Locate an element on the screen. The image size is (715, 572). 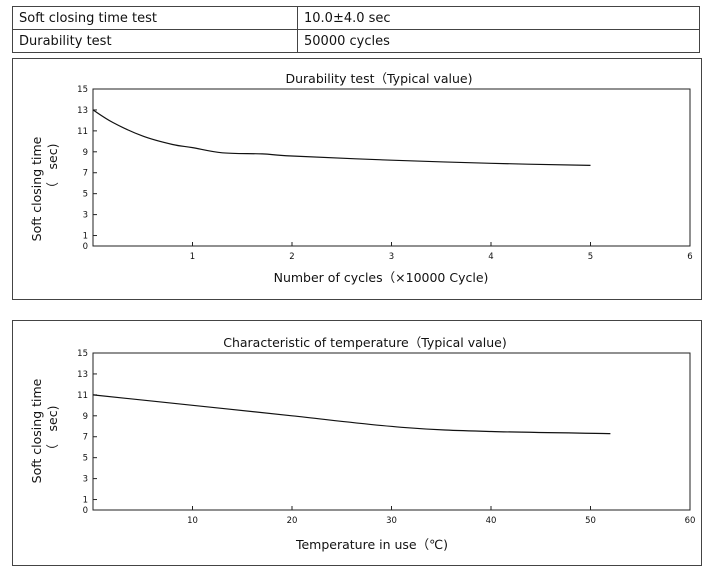
x-axis-label: Number of cycles（×10000 Cycle) is located at coordinates (381, 277).